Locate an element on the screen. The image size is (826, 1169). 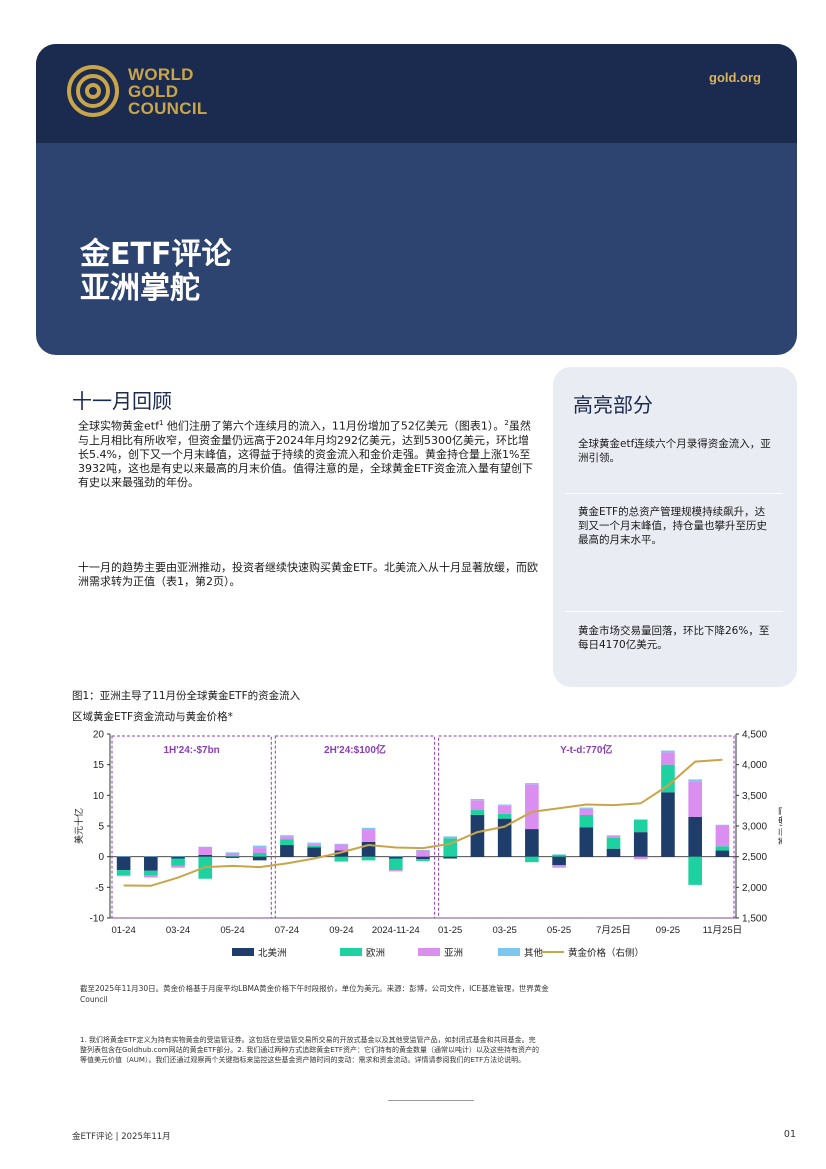
page-title: 金ETF评论 亚洲掌舵 is located at coordinates (155, 272).